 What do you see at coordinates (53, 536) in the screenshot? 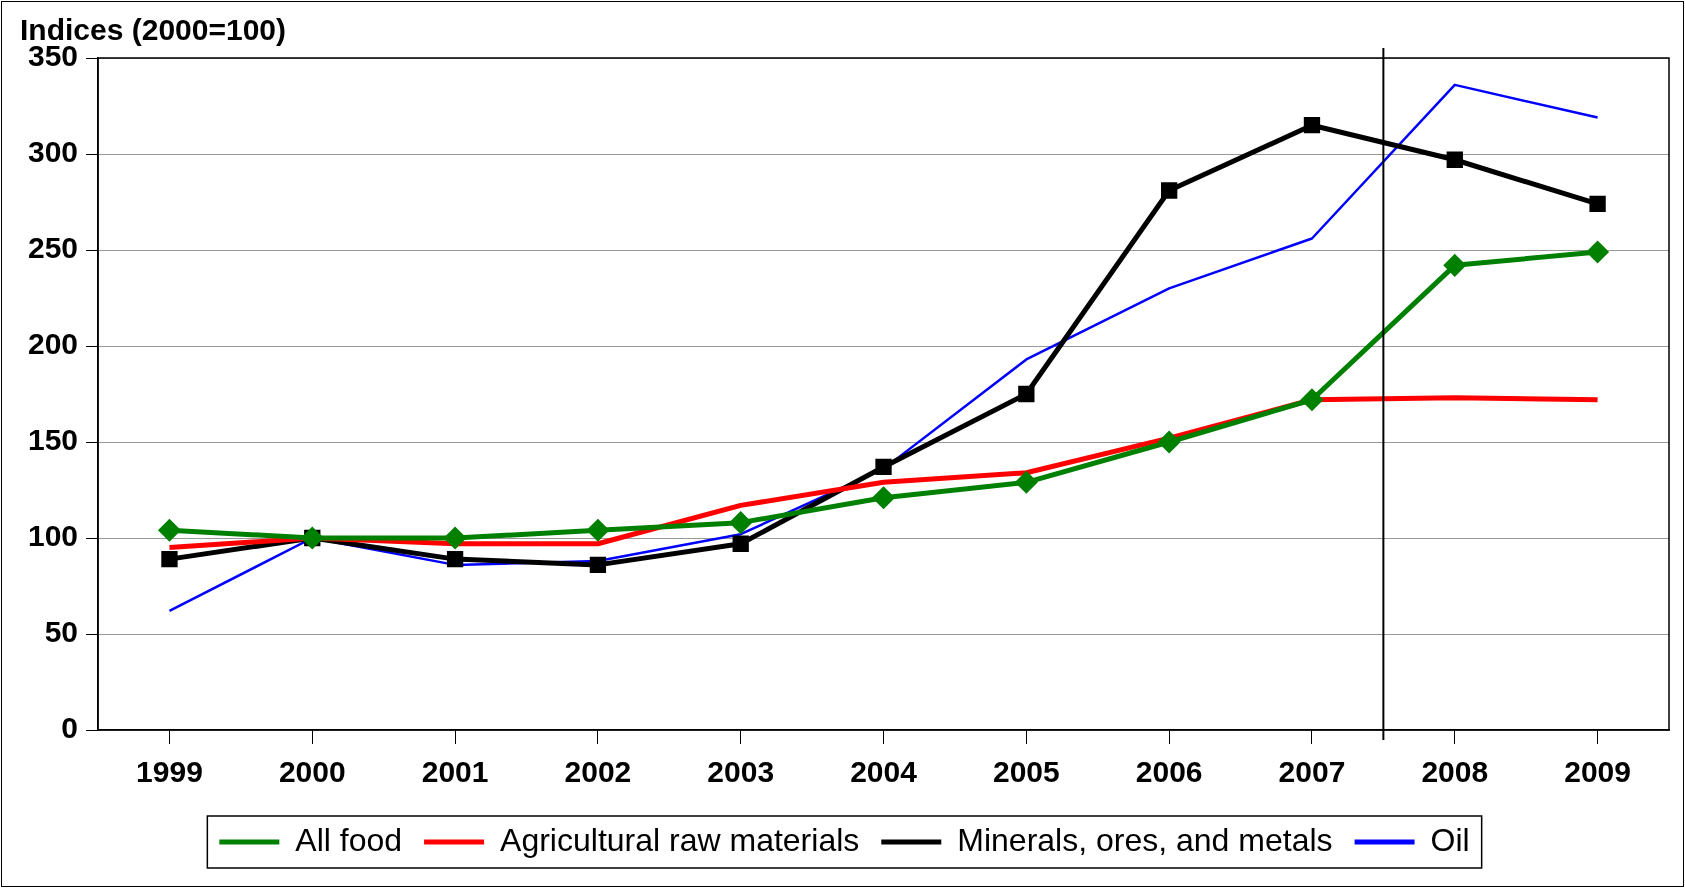
I see `y-tick-label: 100` at bounding box center [53, 536].